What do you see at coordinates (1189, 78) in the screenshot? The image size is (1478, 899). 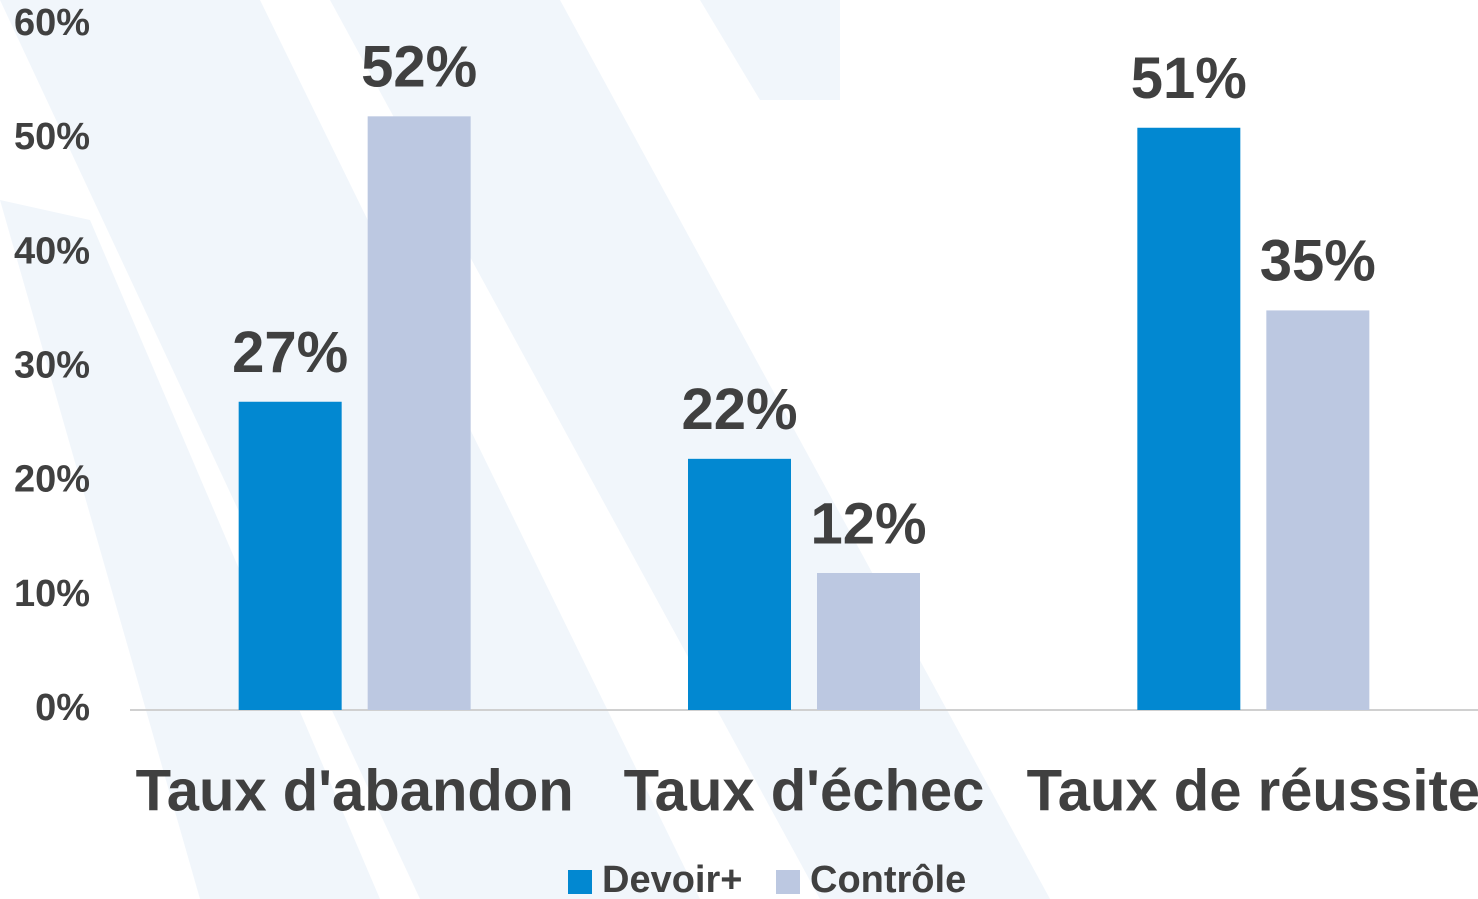 I see `data-label: 51%` at bounding box center [1189, 78].